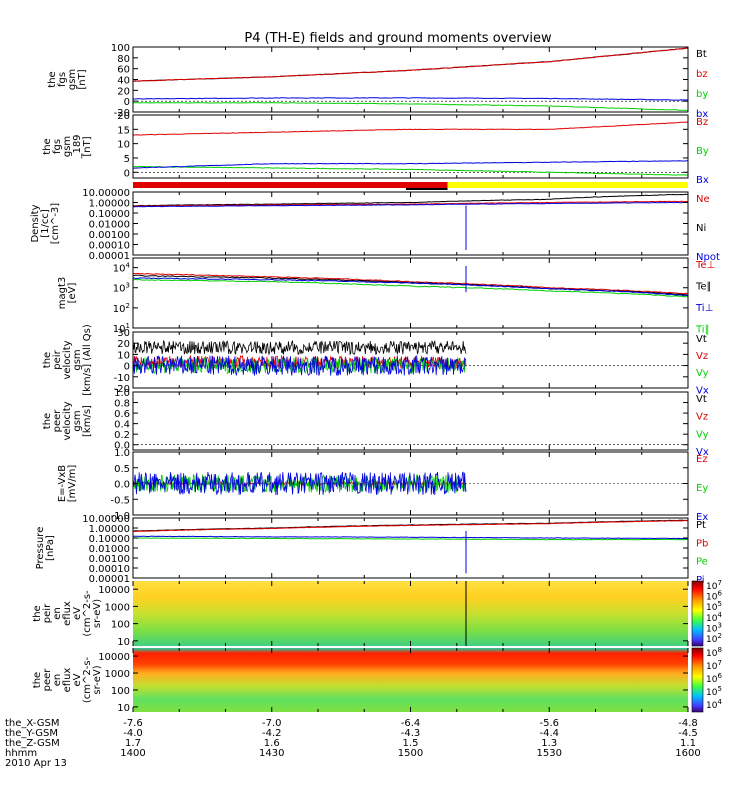 The height and width of the screenshot is (800, 750). What do you see at coordinates (703, 199) in the screenshot?
I see `legend-density-Ne: Ne` at bounding box center [703, 199].